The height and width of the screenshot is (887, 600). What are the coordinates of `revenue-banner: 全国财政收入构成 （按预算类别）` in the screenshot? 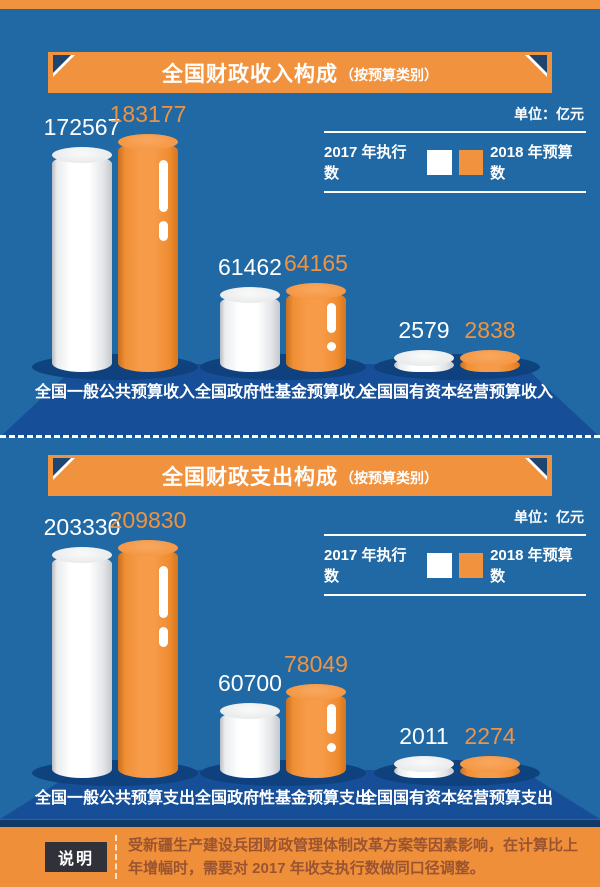 It's located at (300, 72).